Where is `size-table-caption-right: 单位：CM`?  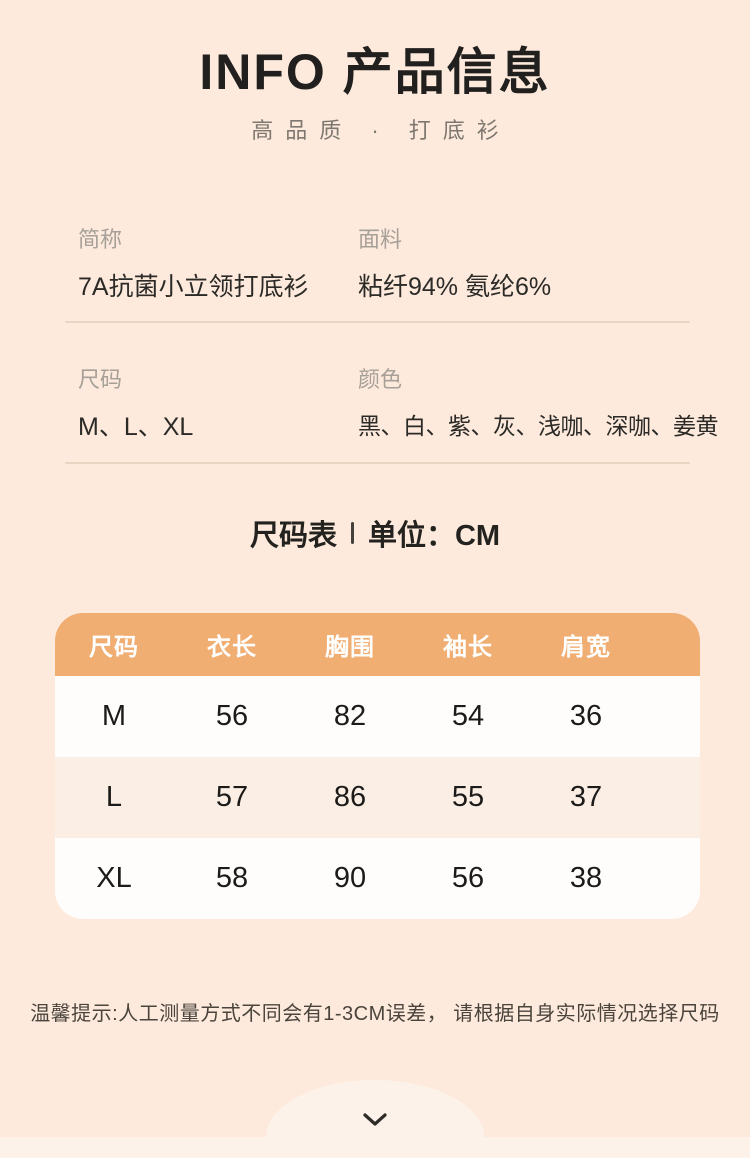
size-table-caption-right: 单位：CM is located at coordinates (434, 536).